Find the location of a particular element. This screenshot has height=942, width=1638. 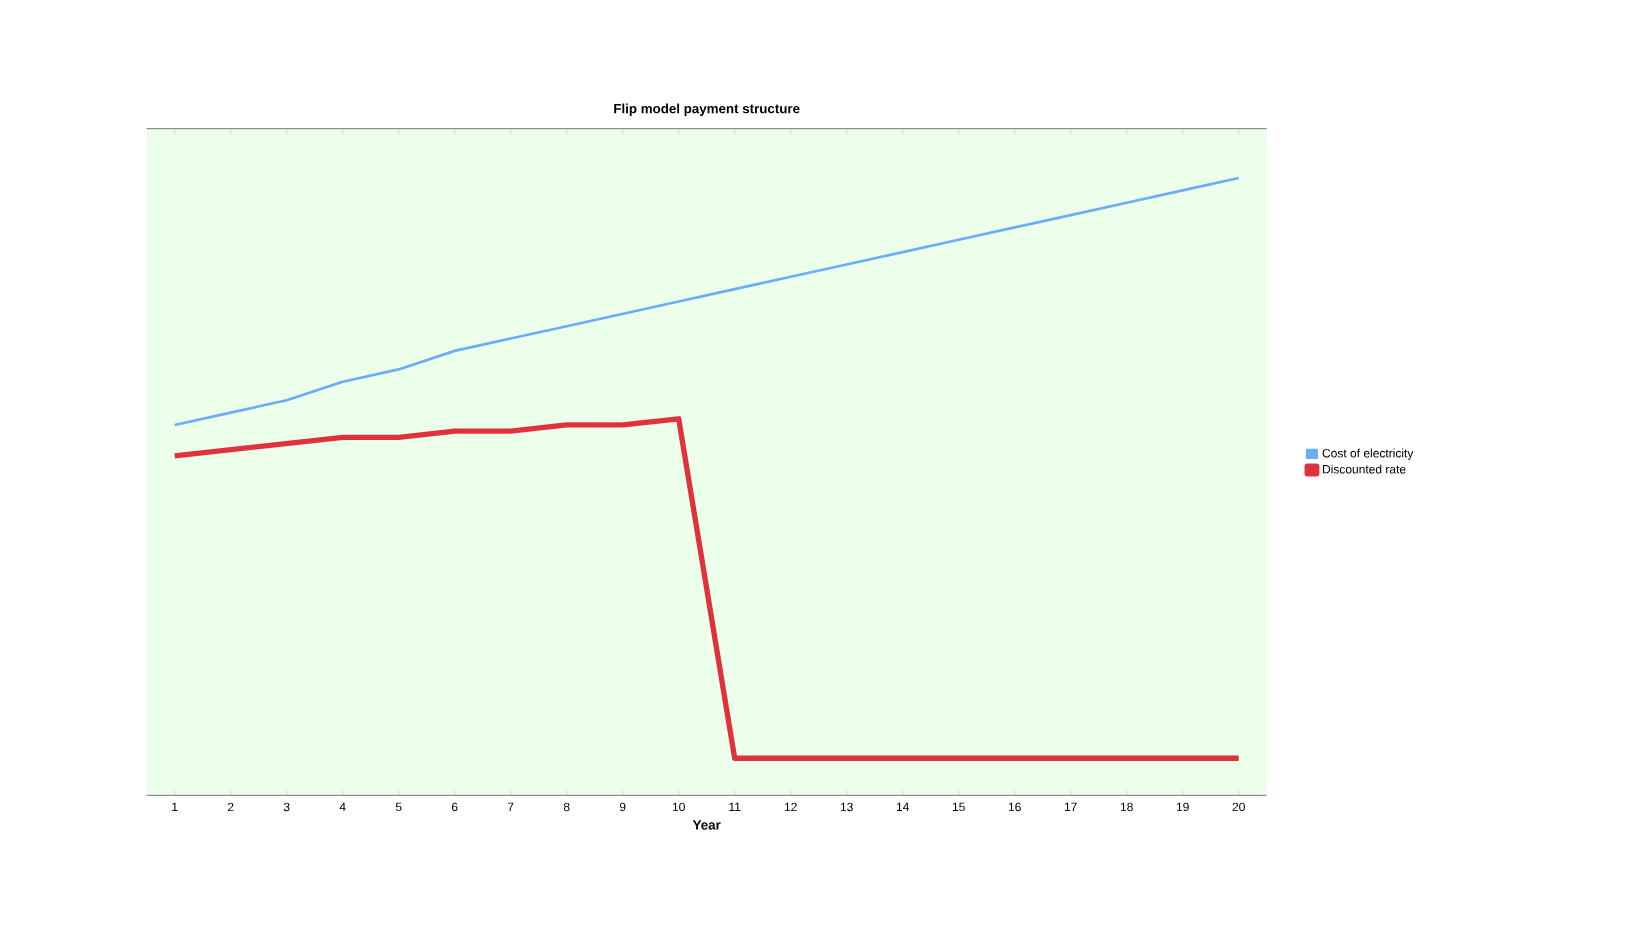

chart-title: Flip model payment structure is located at coordinates (707, 109).